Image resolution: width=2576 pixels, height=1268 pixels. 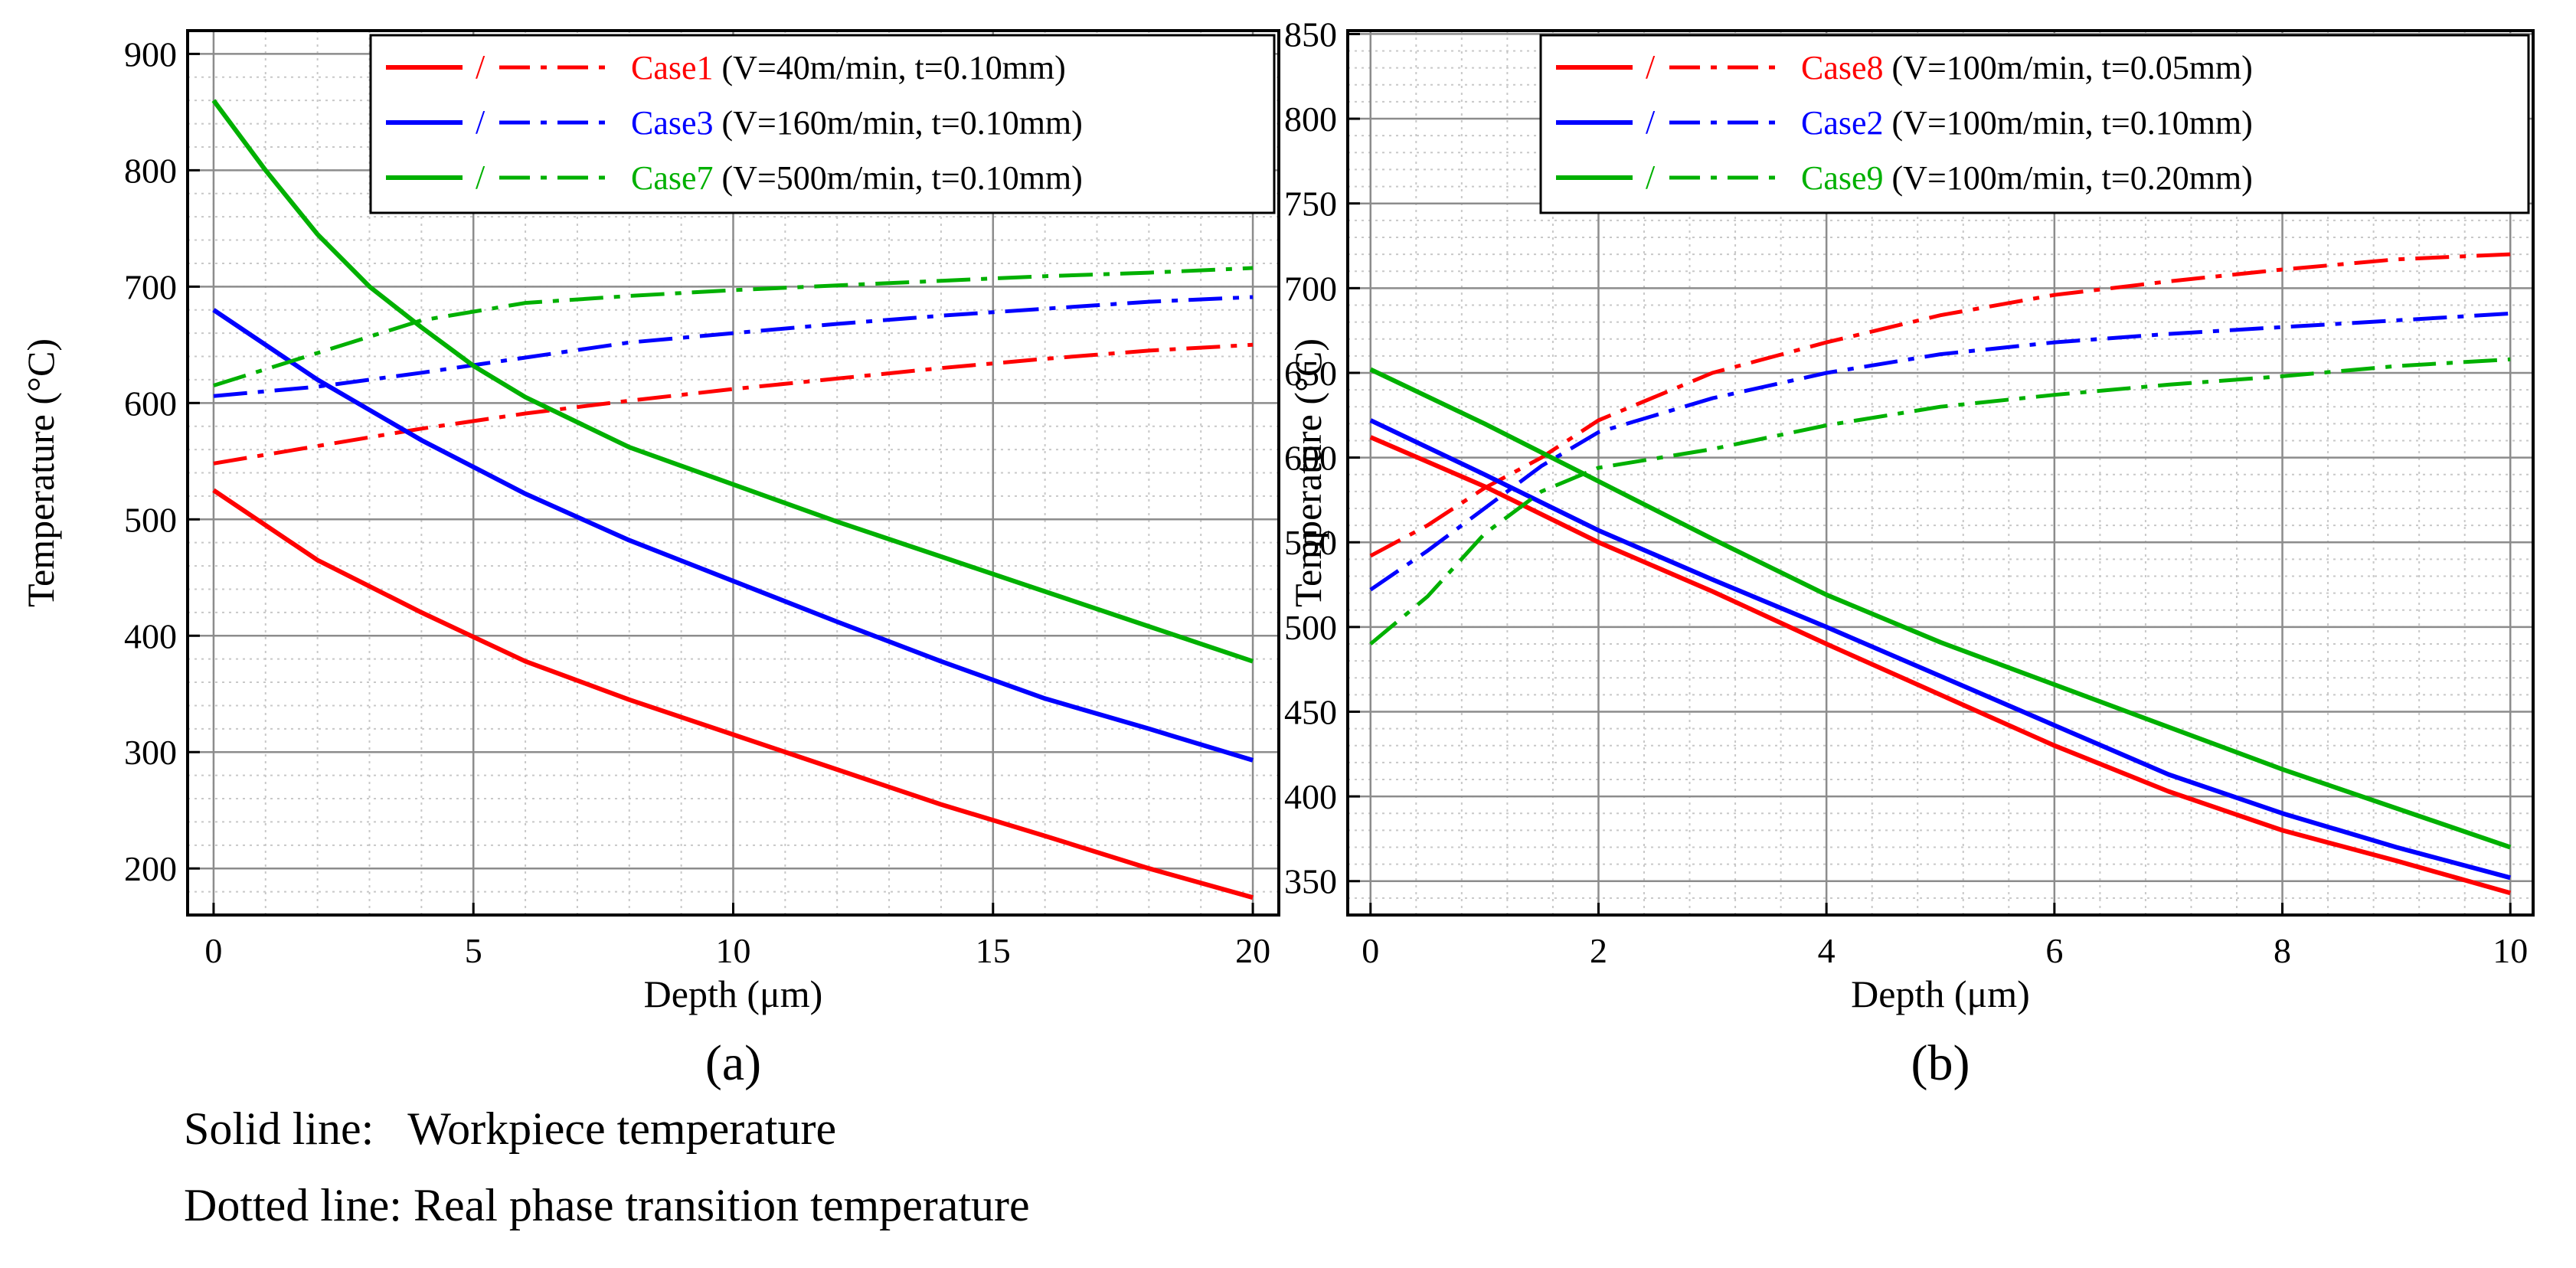 I want to click on legend-case-name: Case8, so click(x=1842, y=68).